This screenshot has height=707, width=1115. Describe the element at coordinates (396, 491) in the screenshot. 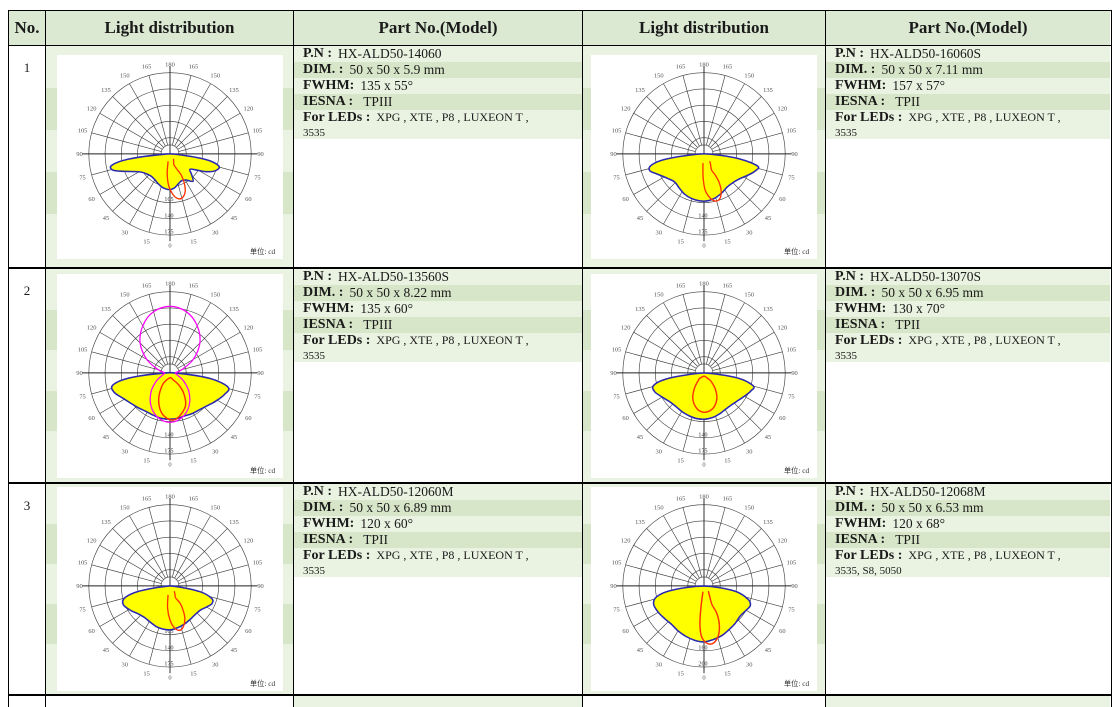

I see `pn-value: HX-ALD50-12060M` at that location.